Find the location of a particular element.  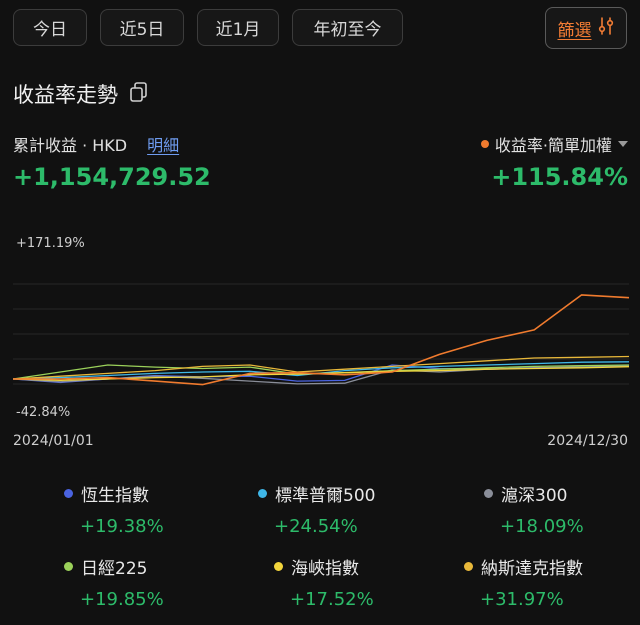

legend-name: 標準普爾500 is located at coordinates (325, 496).